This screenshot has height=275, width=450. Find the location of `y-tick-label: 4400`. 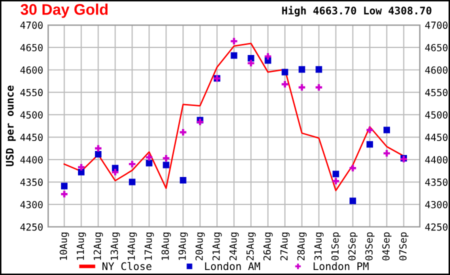

y-tick-label: 4400 is located at coordinates (31, 160).